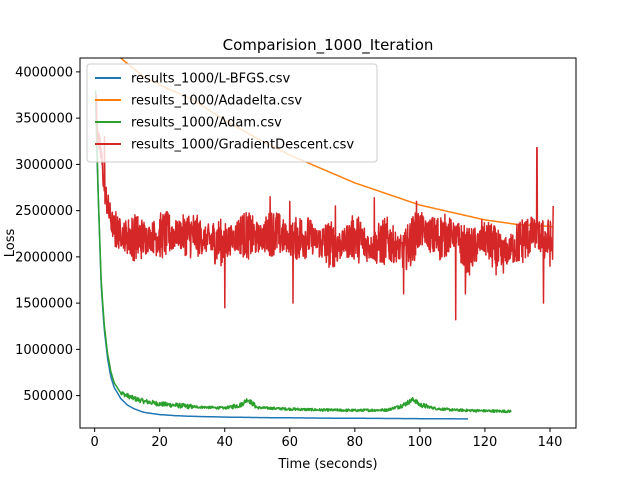  What do you see at coordinates (328, 45) in the screenshot?
I see `chart-title: Comparision_1000_Iteration` at bounding box center [328, 45].